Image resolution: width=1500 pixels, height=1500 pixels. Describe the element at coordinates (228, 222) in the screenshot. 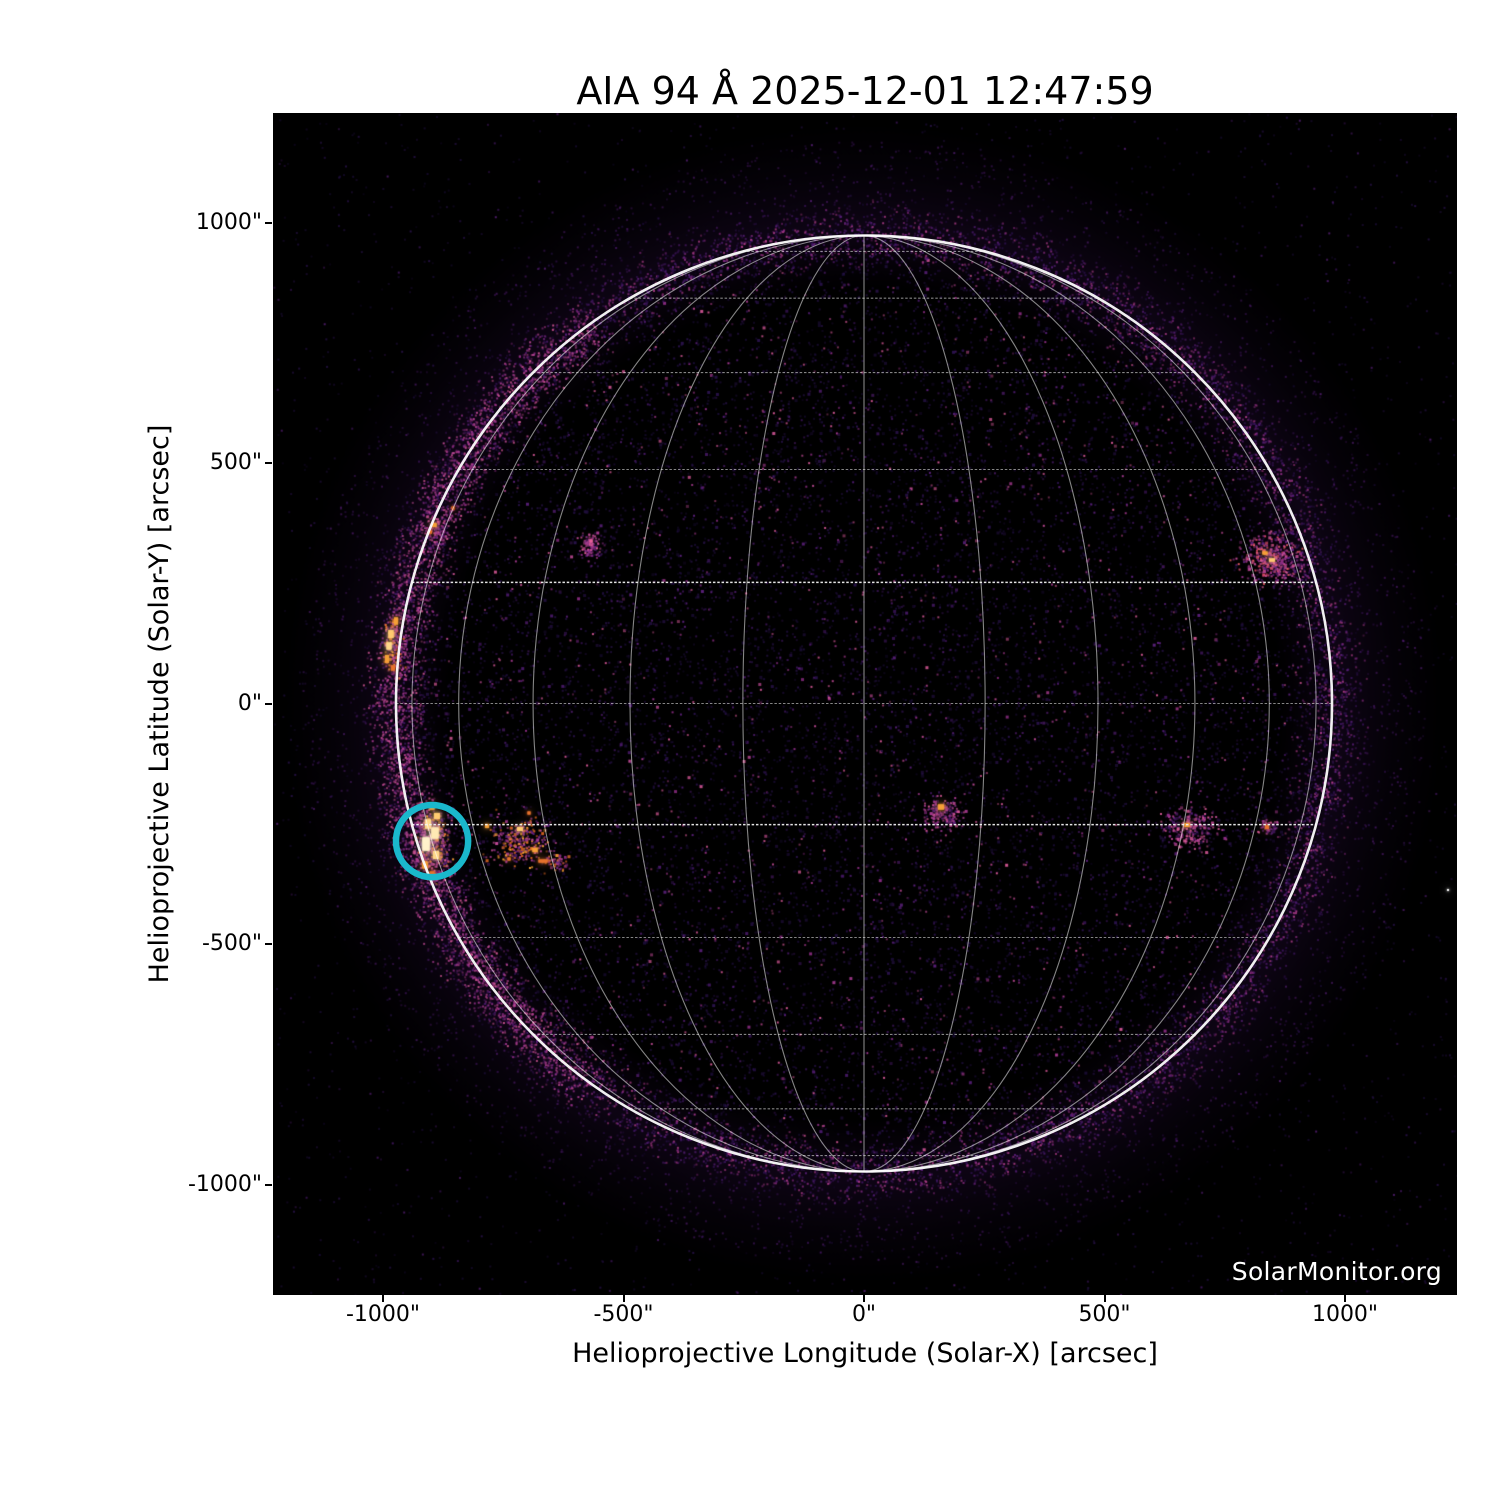

I see `y-tick-label: 1000"` at that location.